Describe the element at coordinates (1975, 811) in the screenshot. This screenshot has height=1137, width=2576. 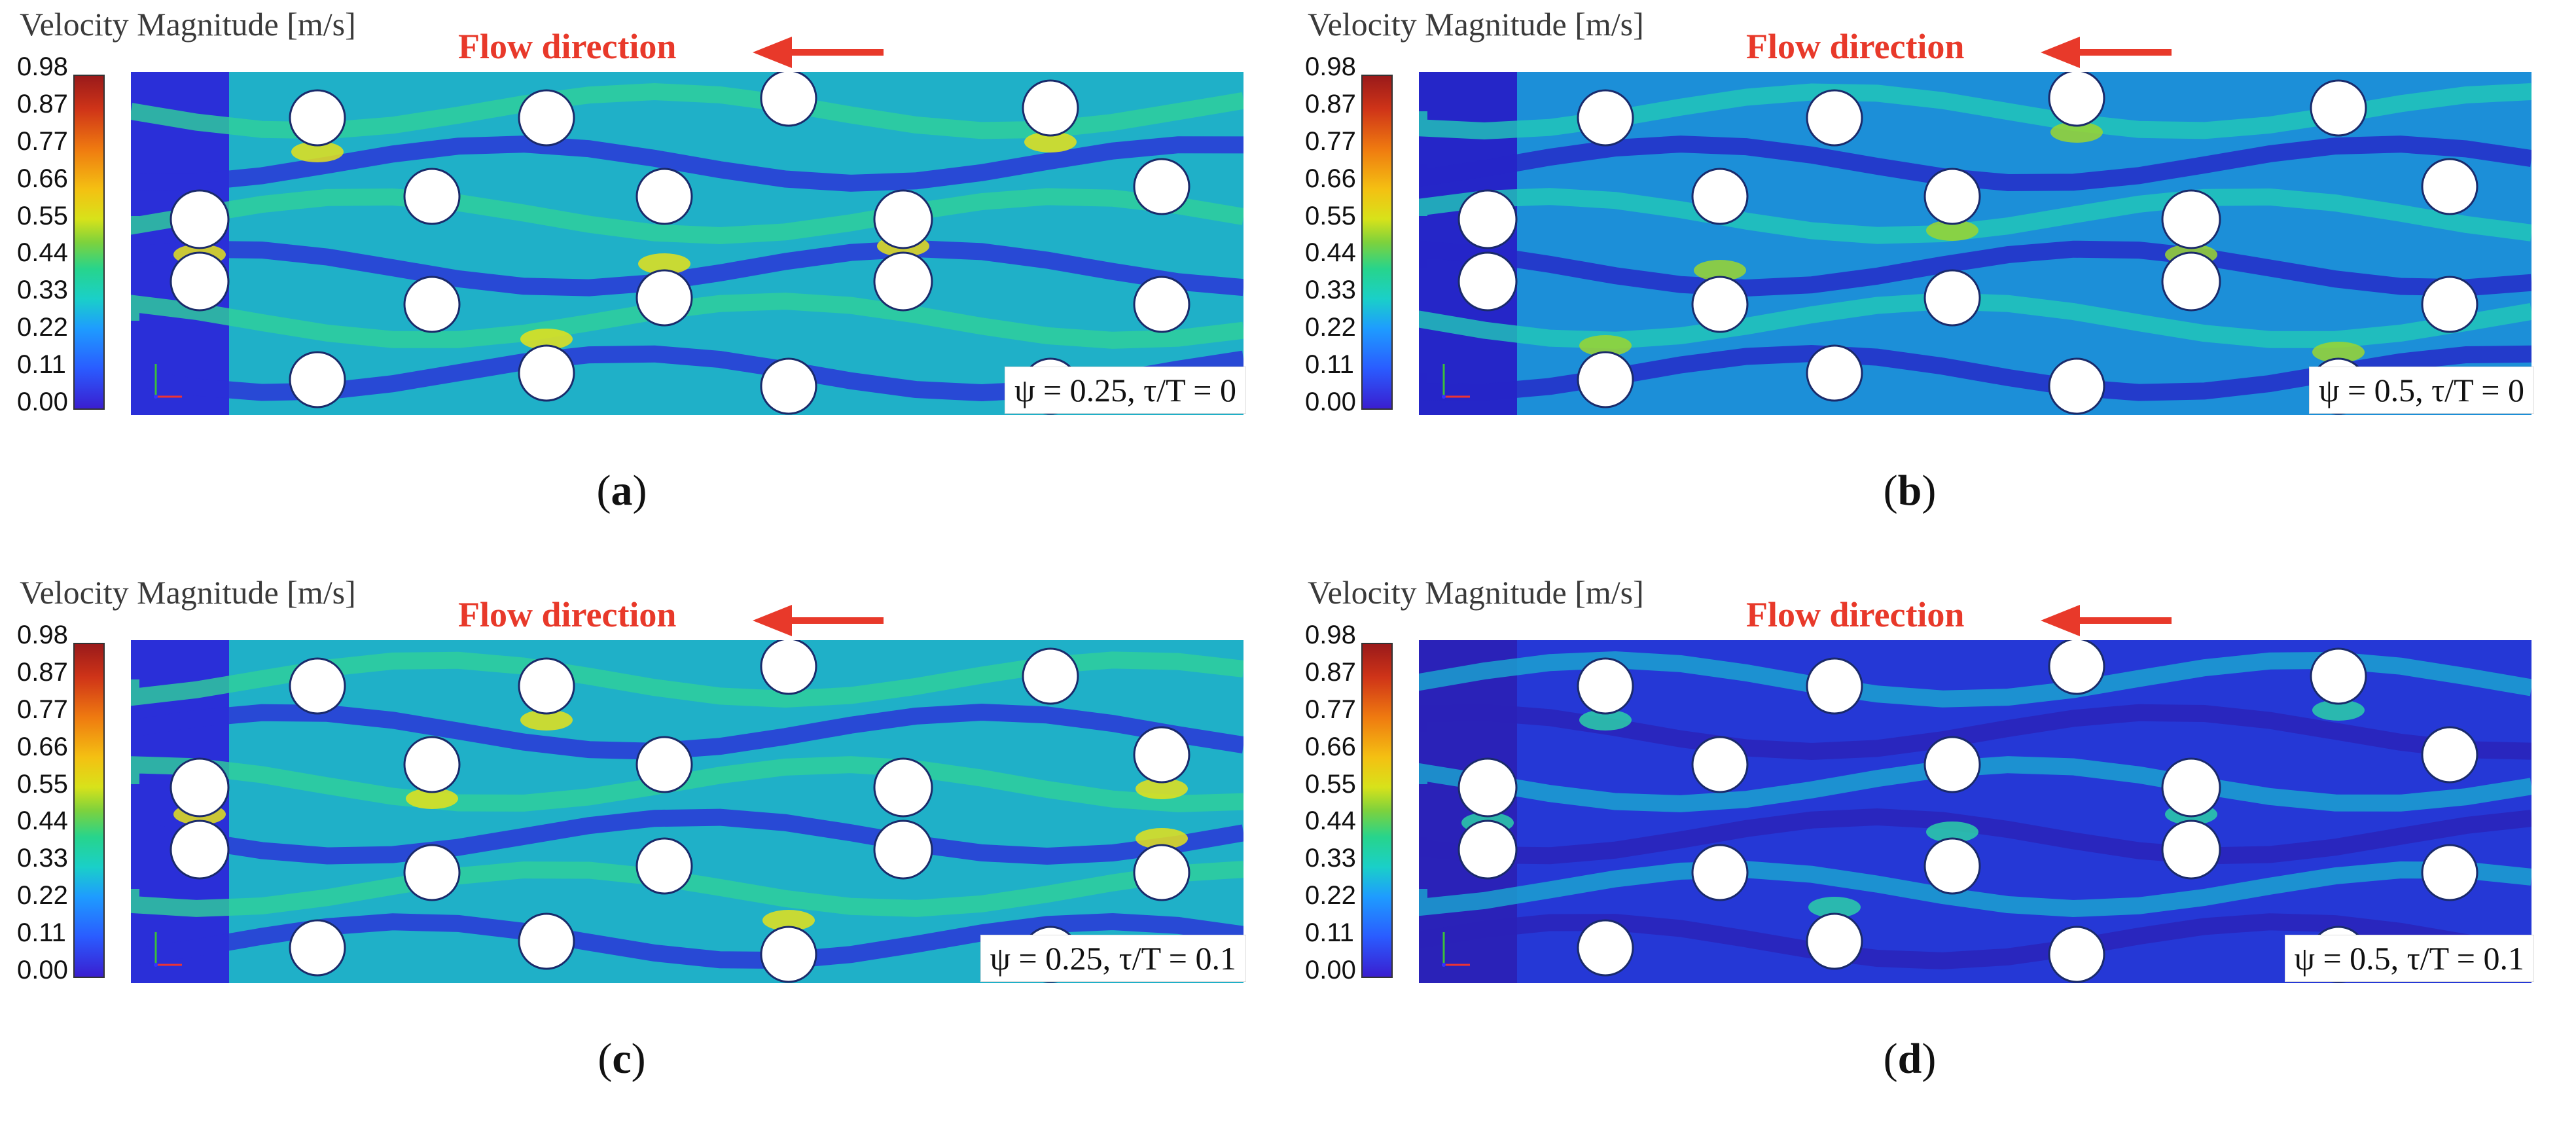
I see `velocity-field-d` at that location.